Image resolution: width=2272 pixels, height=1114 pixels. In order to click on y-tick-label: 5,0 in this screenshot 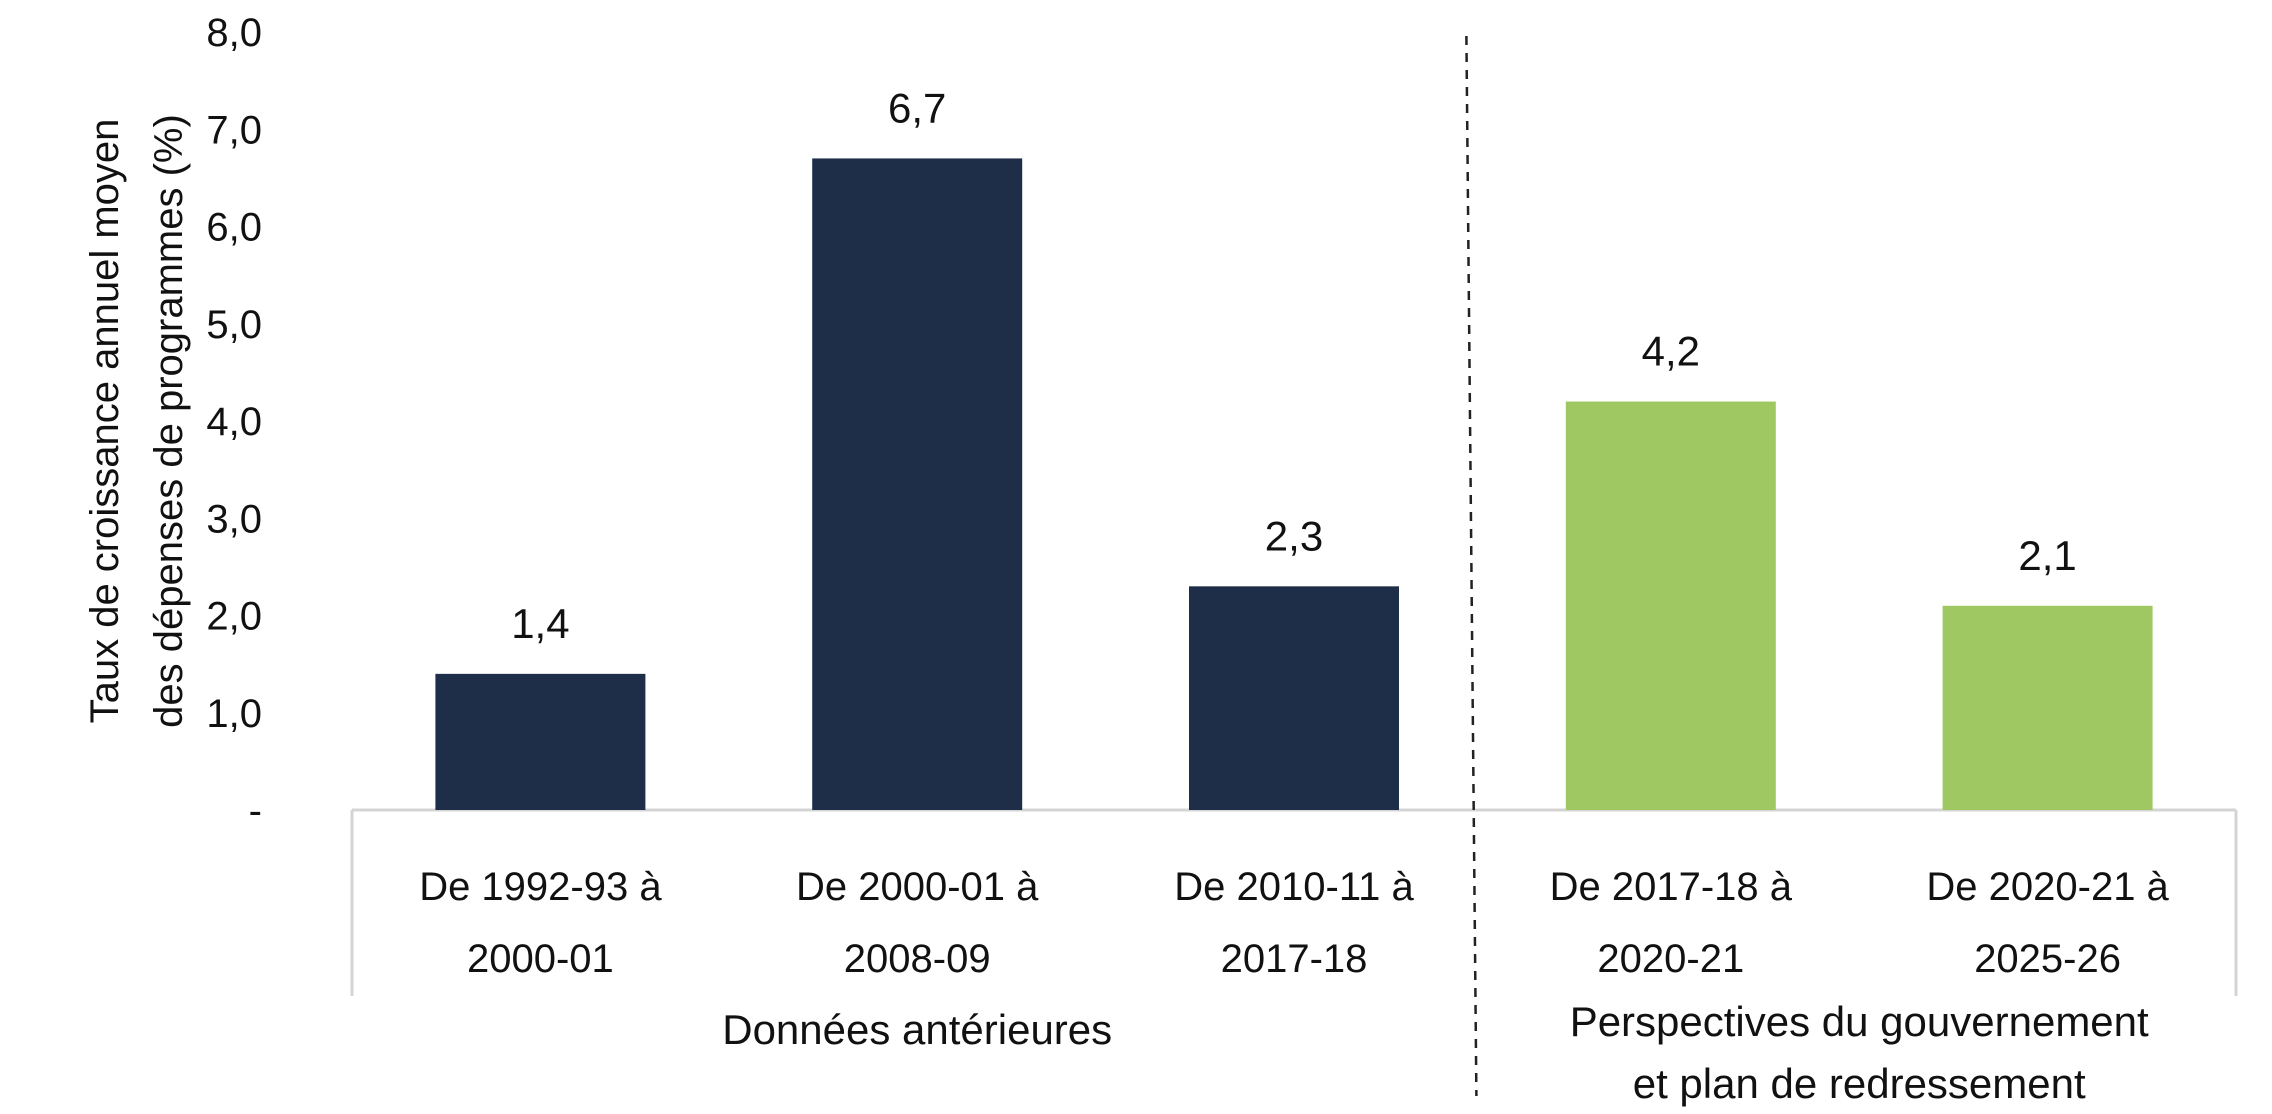, I will do `click(234, 325)`.